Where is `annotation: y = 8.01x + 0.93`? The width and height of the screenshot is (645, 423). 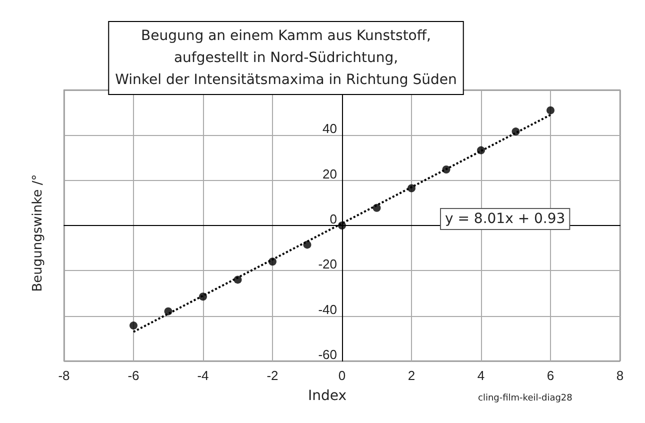 annotation: y = 8.01x + 0.93 is located at coordinates (505, 219).